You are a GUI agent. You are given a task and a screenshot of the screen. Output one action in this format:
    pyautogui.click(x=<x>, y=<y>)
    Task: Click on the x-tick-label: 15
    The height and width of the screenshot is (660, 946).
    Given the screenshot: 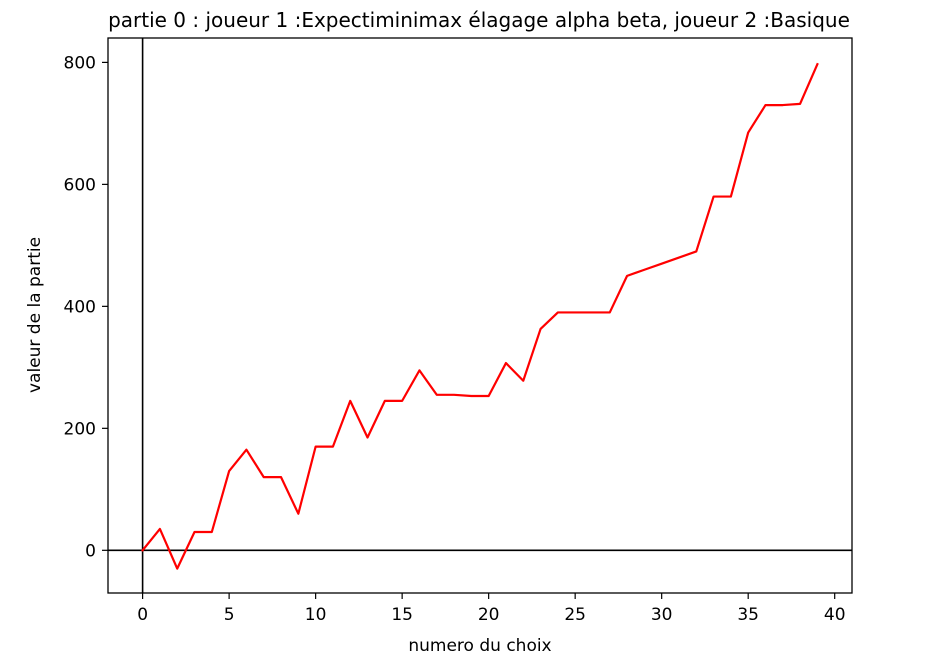 What is the action you would take?
    pyautogui.click(x=402, y=615)
    